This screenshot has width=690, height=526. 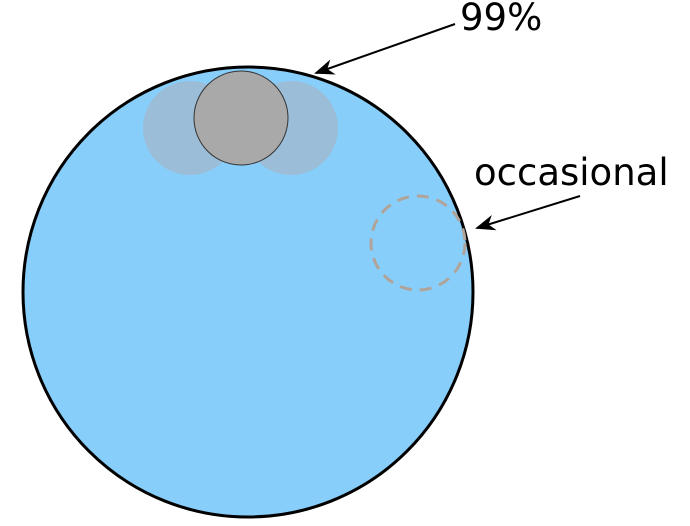 I want to click on label-99-percent: 99%, so click(x=501, y=19).